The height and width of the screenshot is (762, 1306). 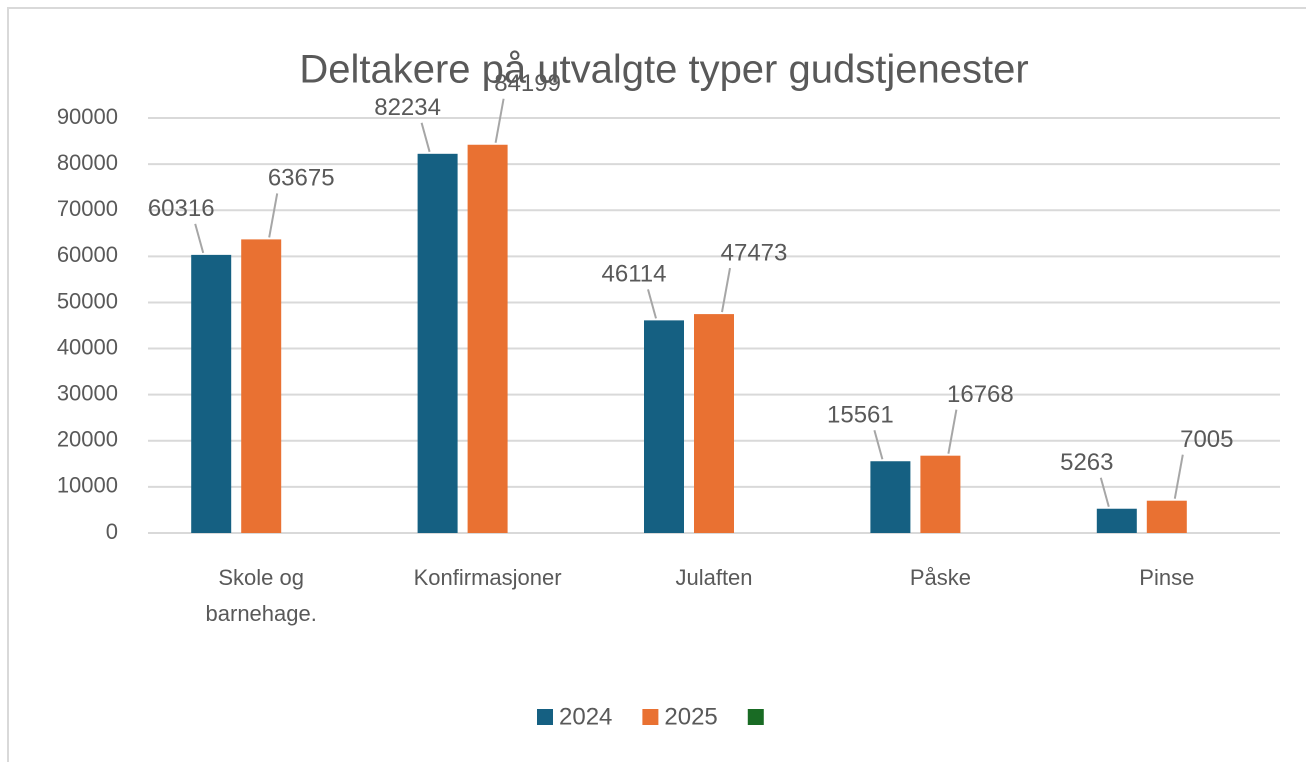 I want to click on x-tick-label: Pinse, so click(x=1167, y=578).